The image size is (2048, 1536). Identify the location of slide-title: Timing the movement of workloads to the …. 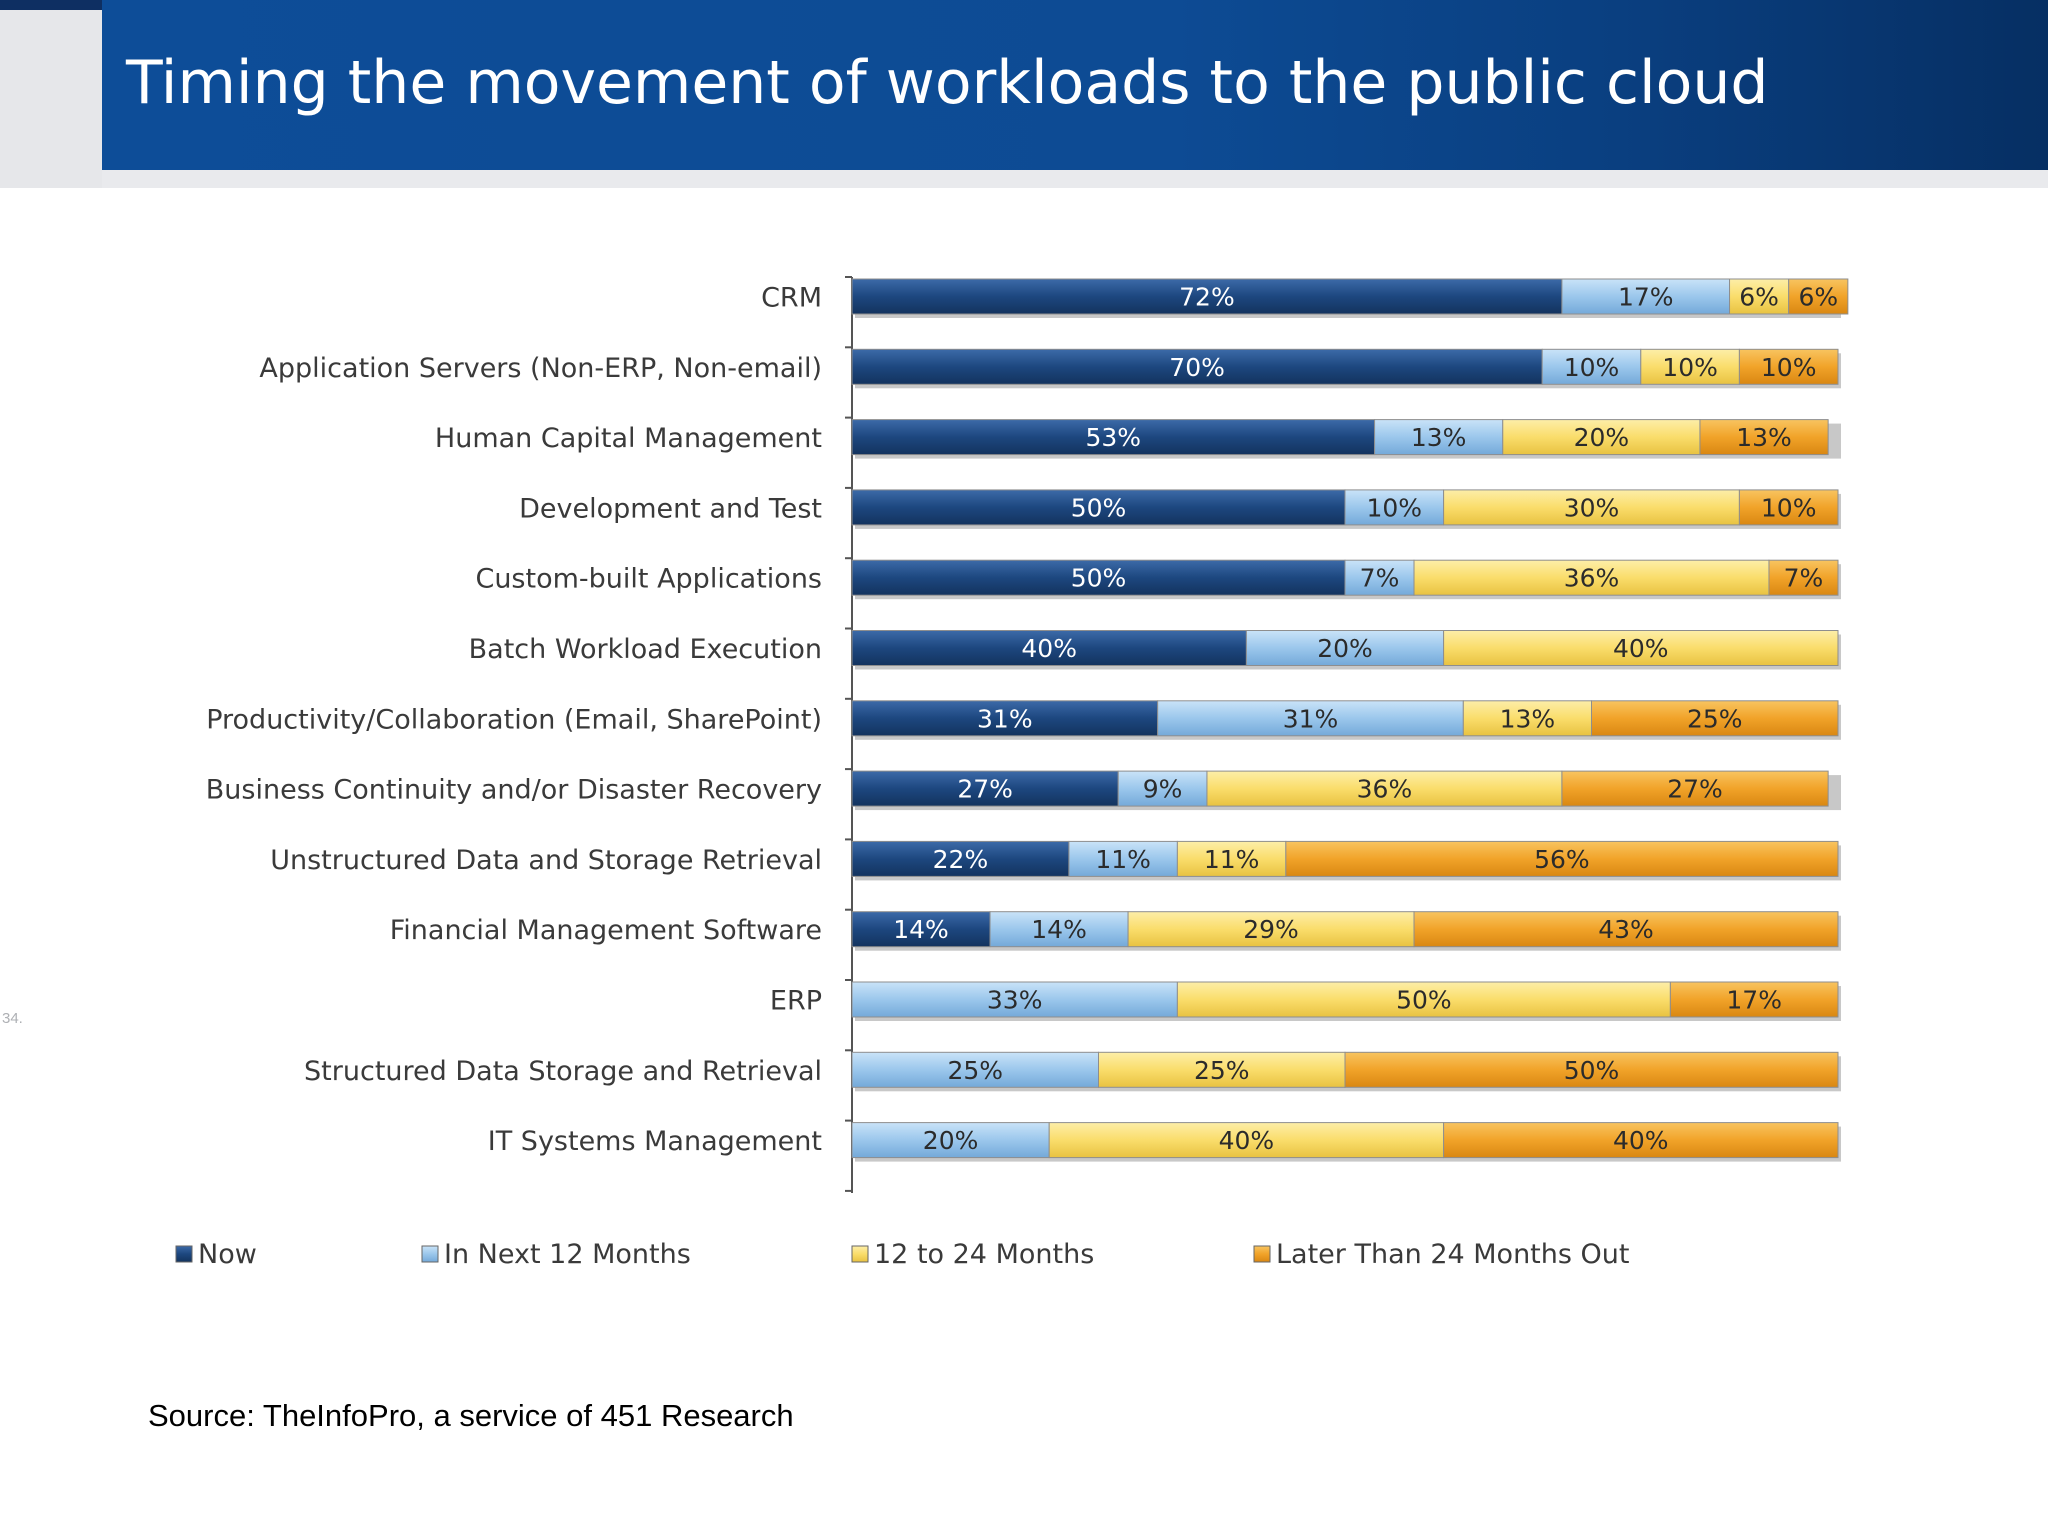
(947, 83).